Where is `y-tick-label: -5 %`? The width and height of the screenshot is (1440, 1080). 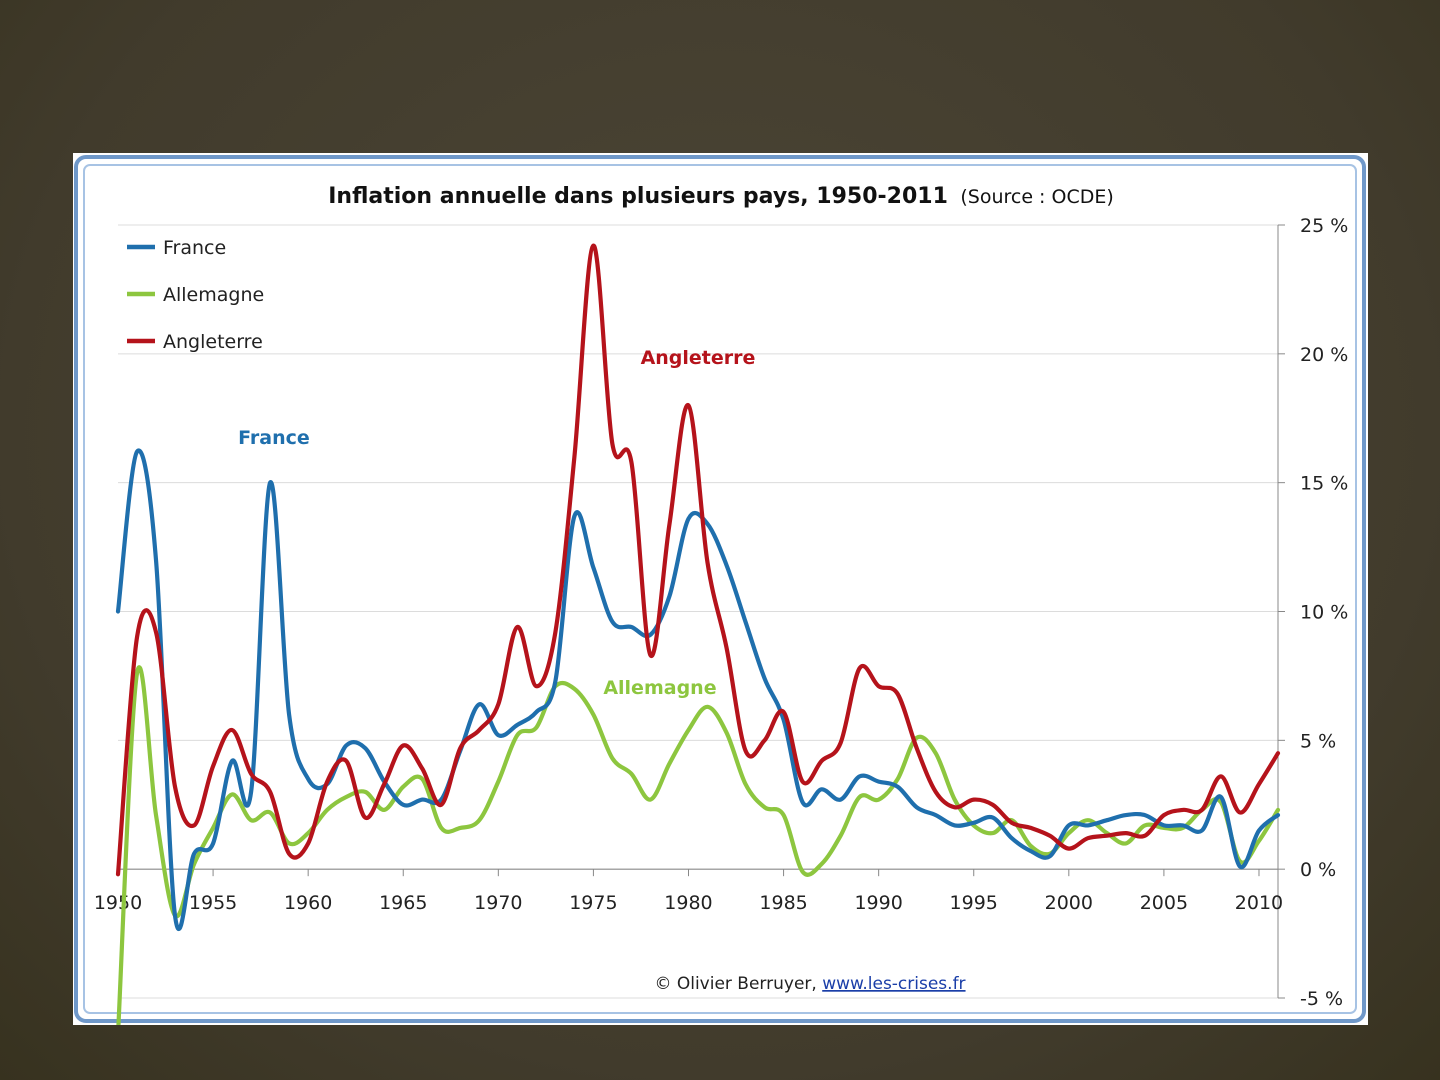 y-tick-label: -5 % is located at coordinates (1321, 999).